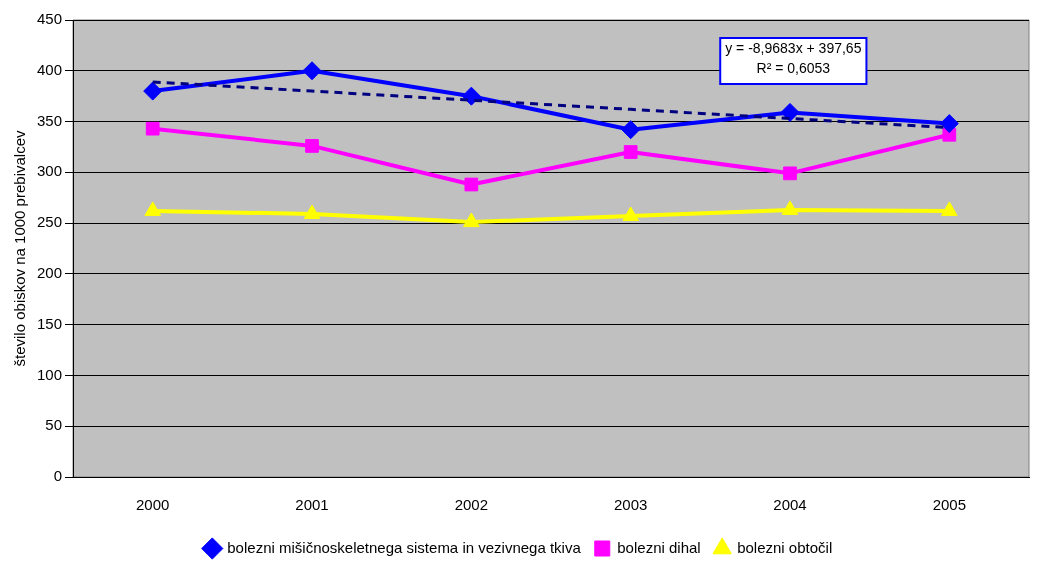 The height and width of the screenshot is (574, 1047). Describe the element at coordinates (659, 547) in the screenshot. I see `legend-label: bolezni dihal` at that location.